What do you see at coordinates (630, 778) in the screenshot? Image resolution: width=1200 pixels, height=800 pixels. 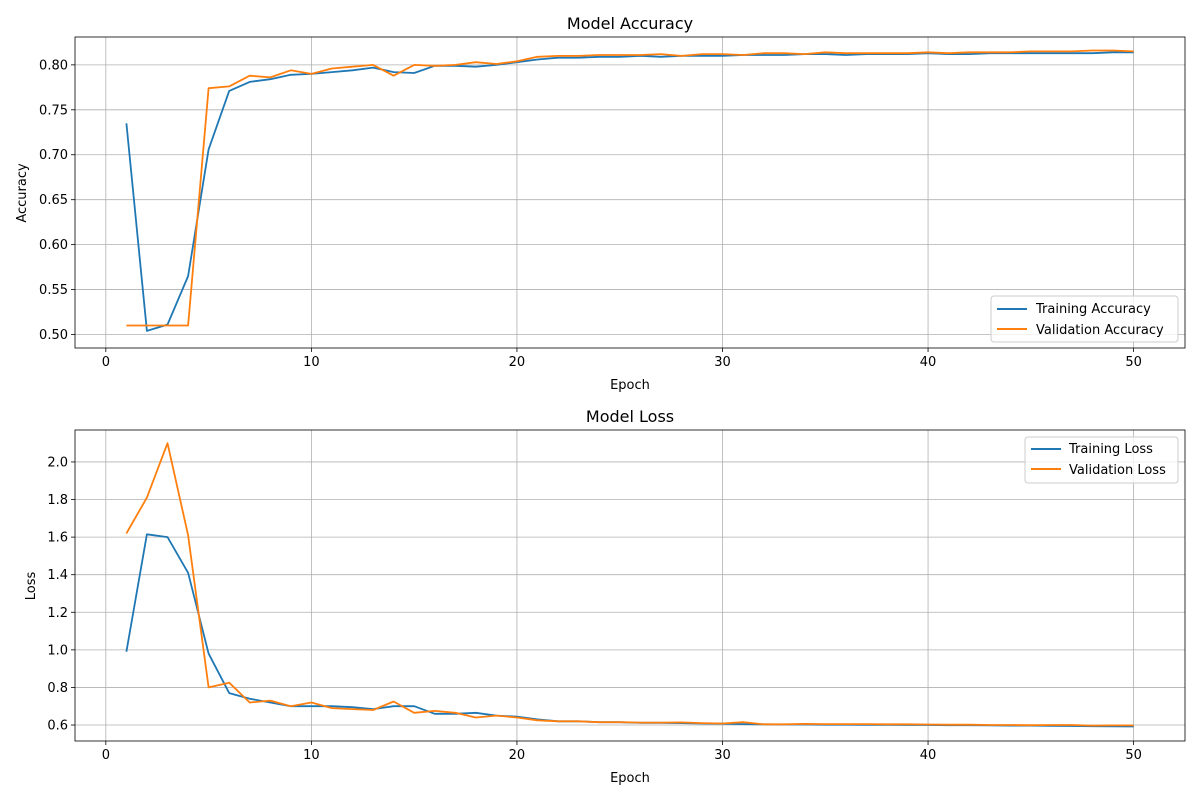 I see `loss-x-axis-label: Epoch` at bounding box center [630, 778].